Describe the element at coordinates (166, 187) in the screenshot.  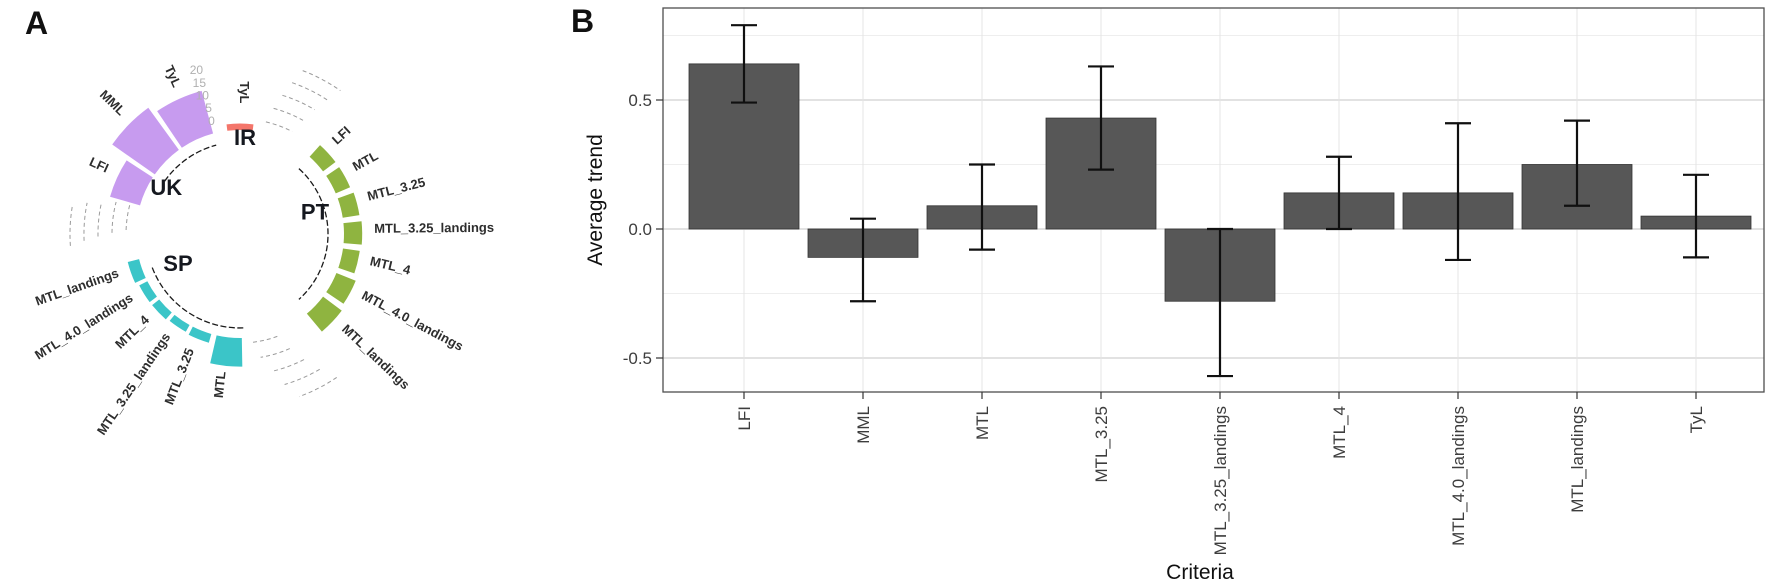
I see `sector-label-UK: UK` at that location.